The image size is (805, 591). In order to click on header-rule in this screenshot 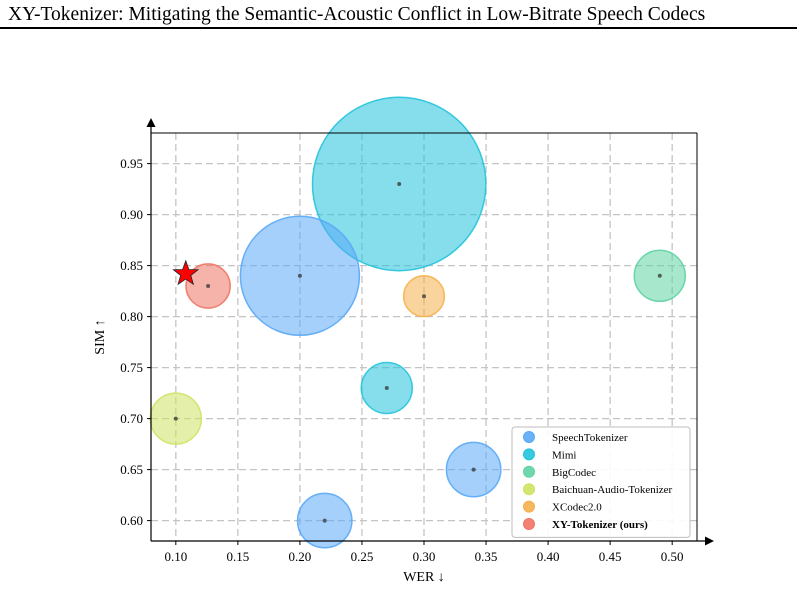, I will do `click(398, 28)`.